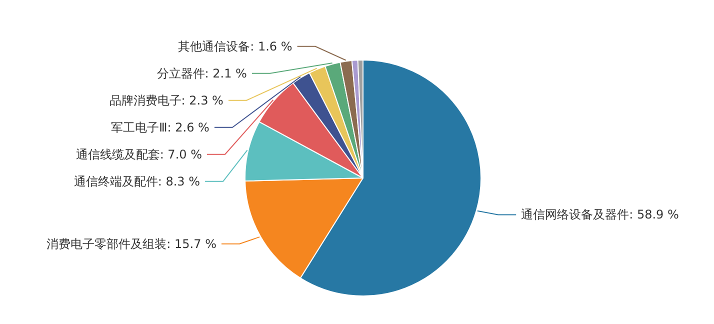 The width and height of the screenshot is (714, 324). I want to click on slice-label: 其他通信设备: 1.6 %, so click(235, 46).